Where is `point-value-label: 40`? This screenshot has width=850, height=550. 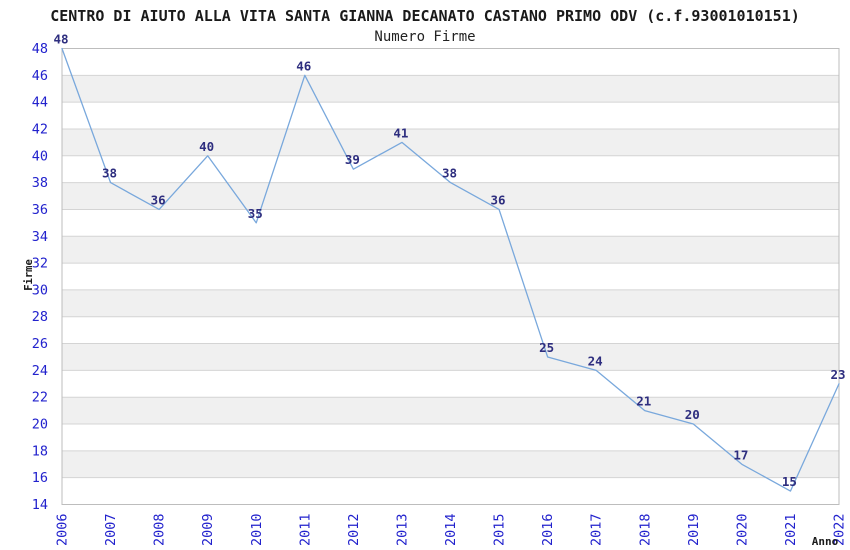
point-value-label: 40 is located at coordinates (206, 146).